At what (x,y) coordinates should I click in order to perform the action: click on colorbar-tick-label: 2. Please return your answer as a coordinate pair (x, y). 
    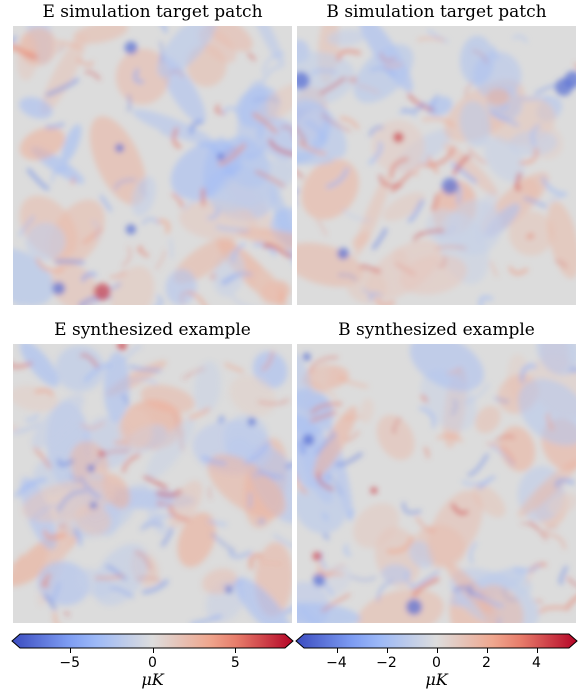
    Looking at the image, I should click on (486, 663).